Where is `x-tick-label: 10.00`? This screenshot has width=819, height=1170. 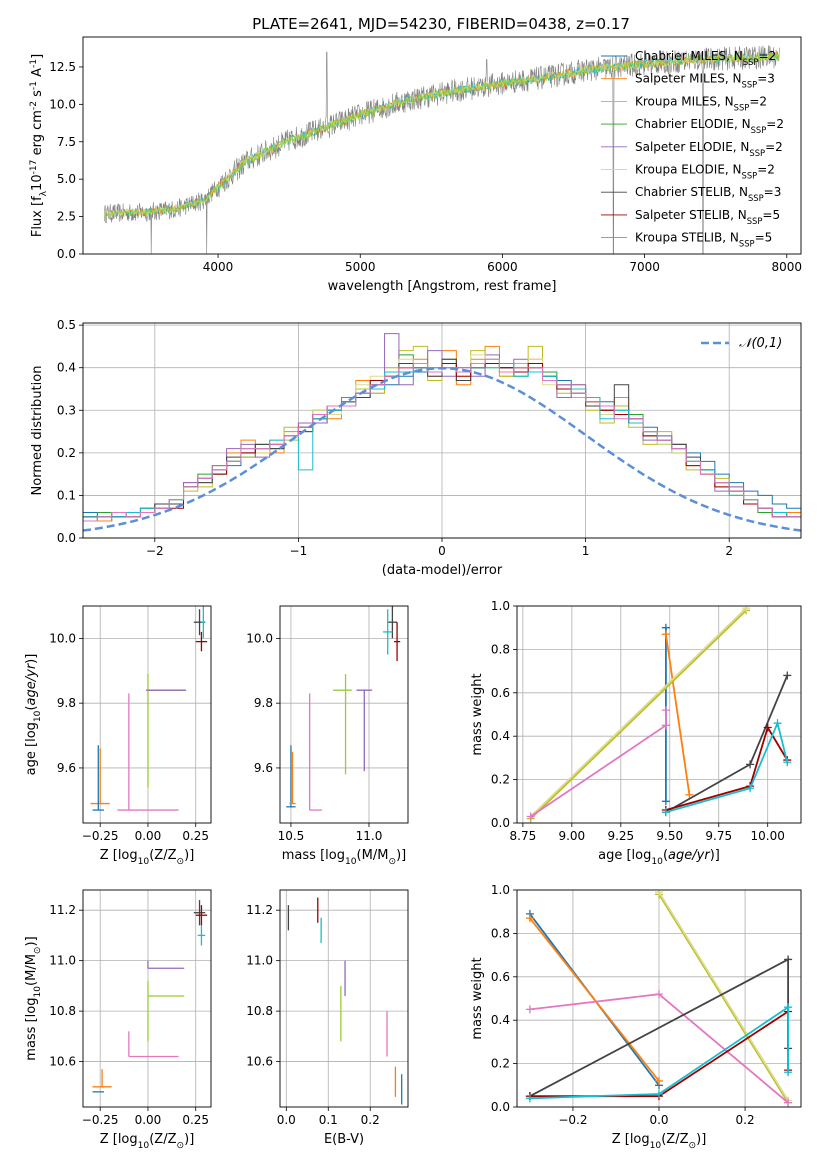 x-tick-label: 10.00 is located at coordinates (768, 836).